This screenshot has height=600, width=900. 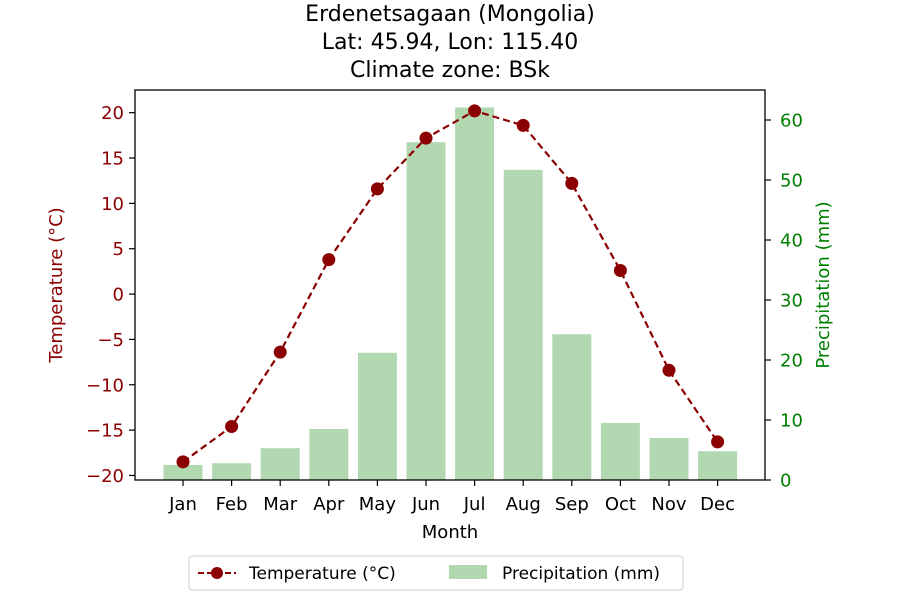 What do you see at coordinates (791, 241) in the screenshot?
I see `y-right-tick-label: 40` at bounding box center [791, 241].